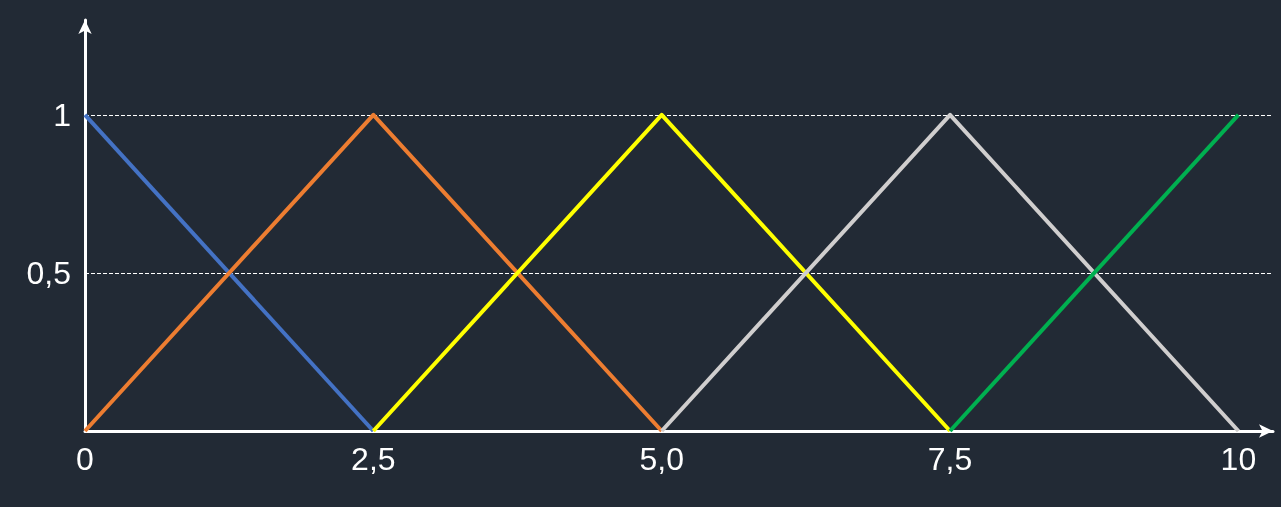  I want to click on x-tick-label: 0, so click(85, 459).